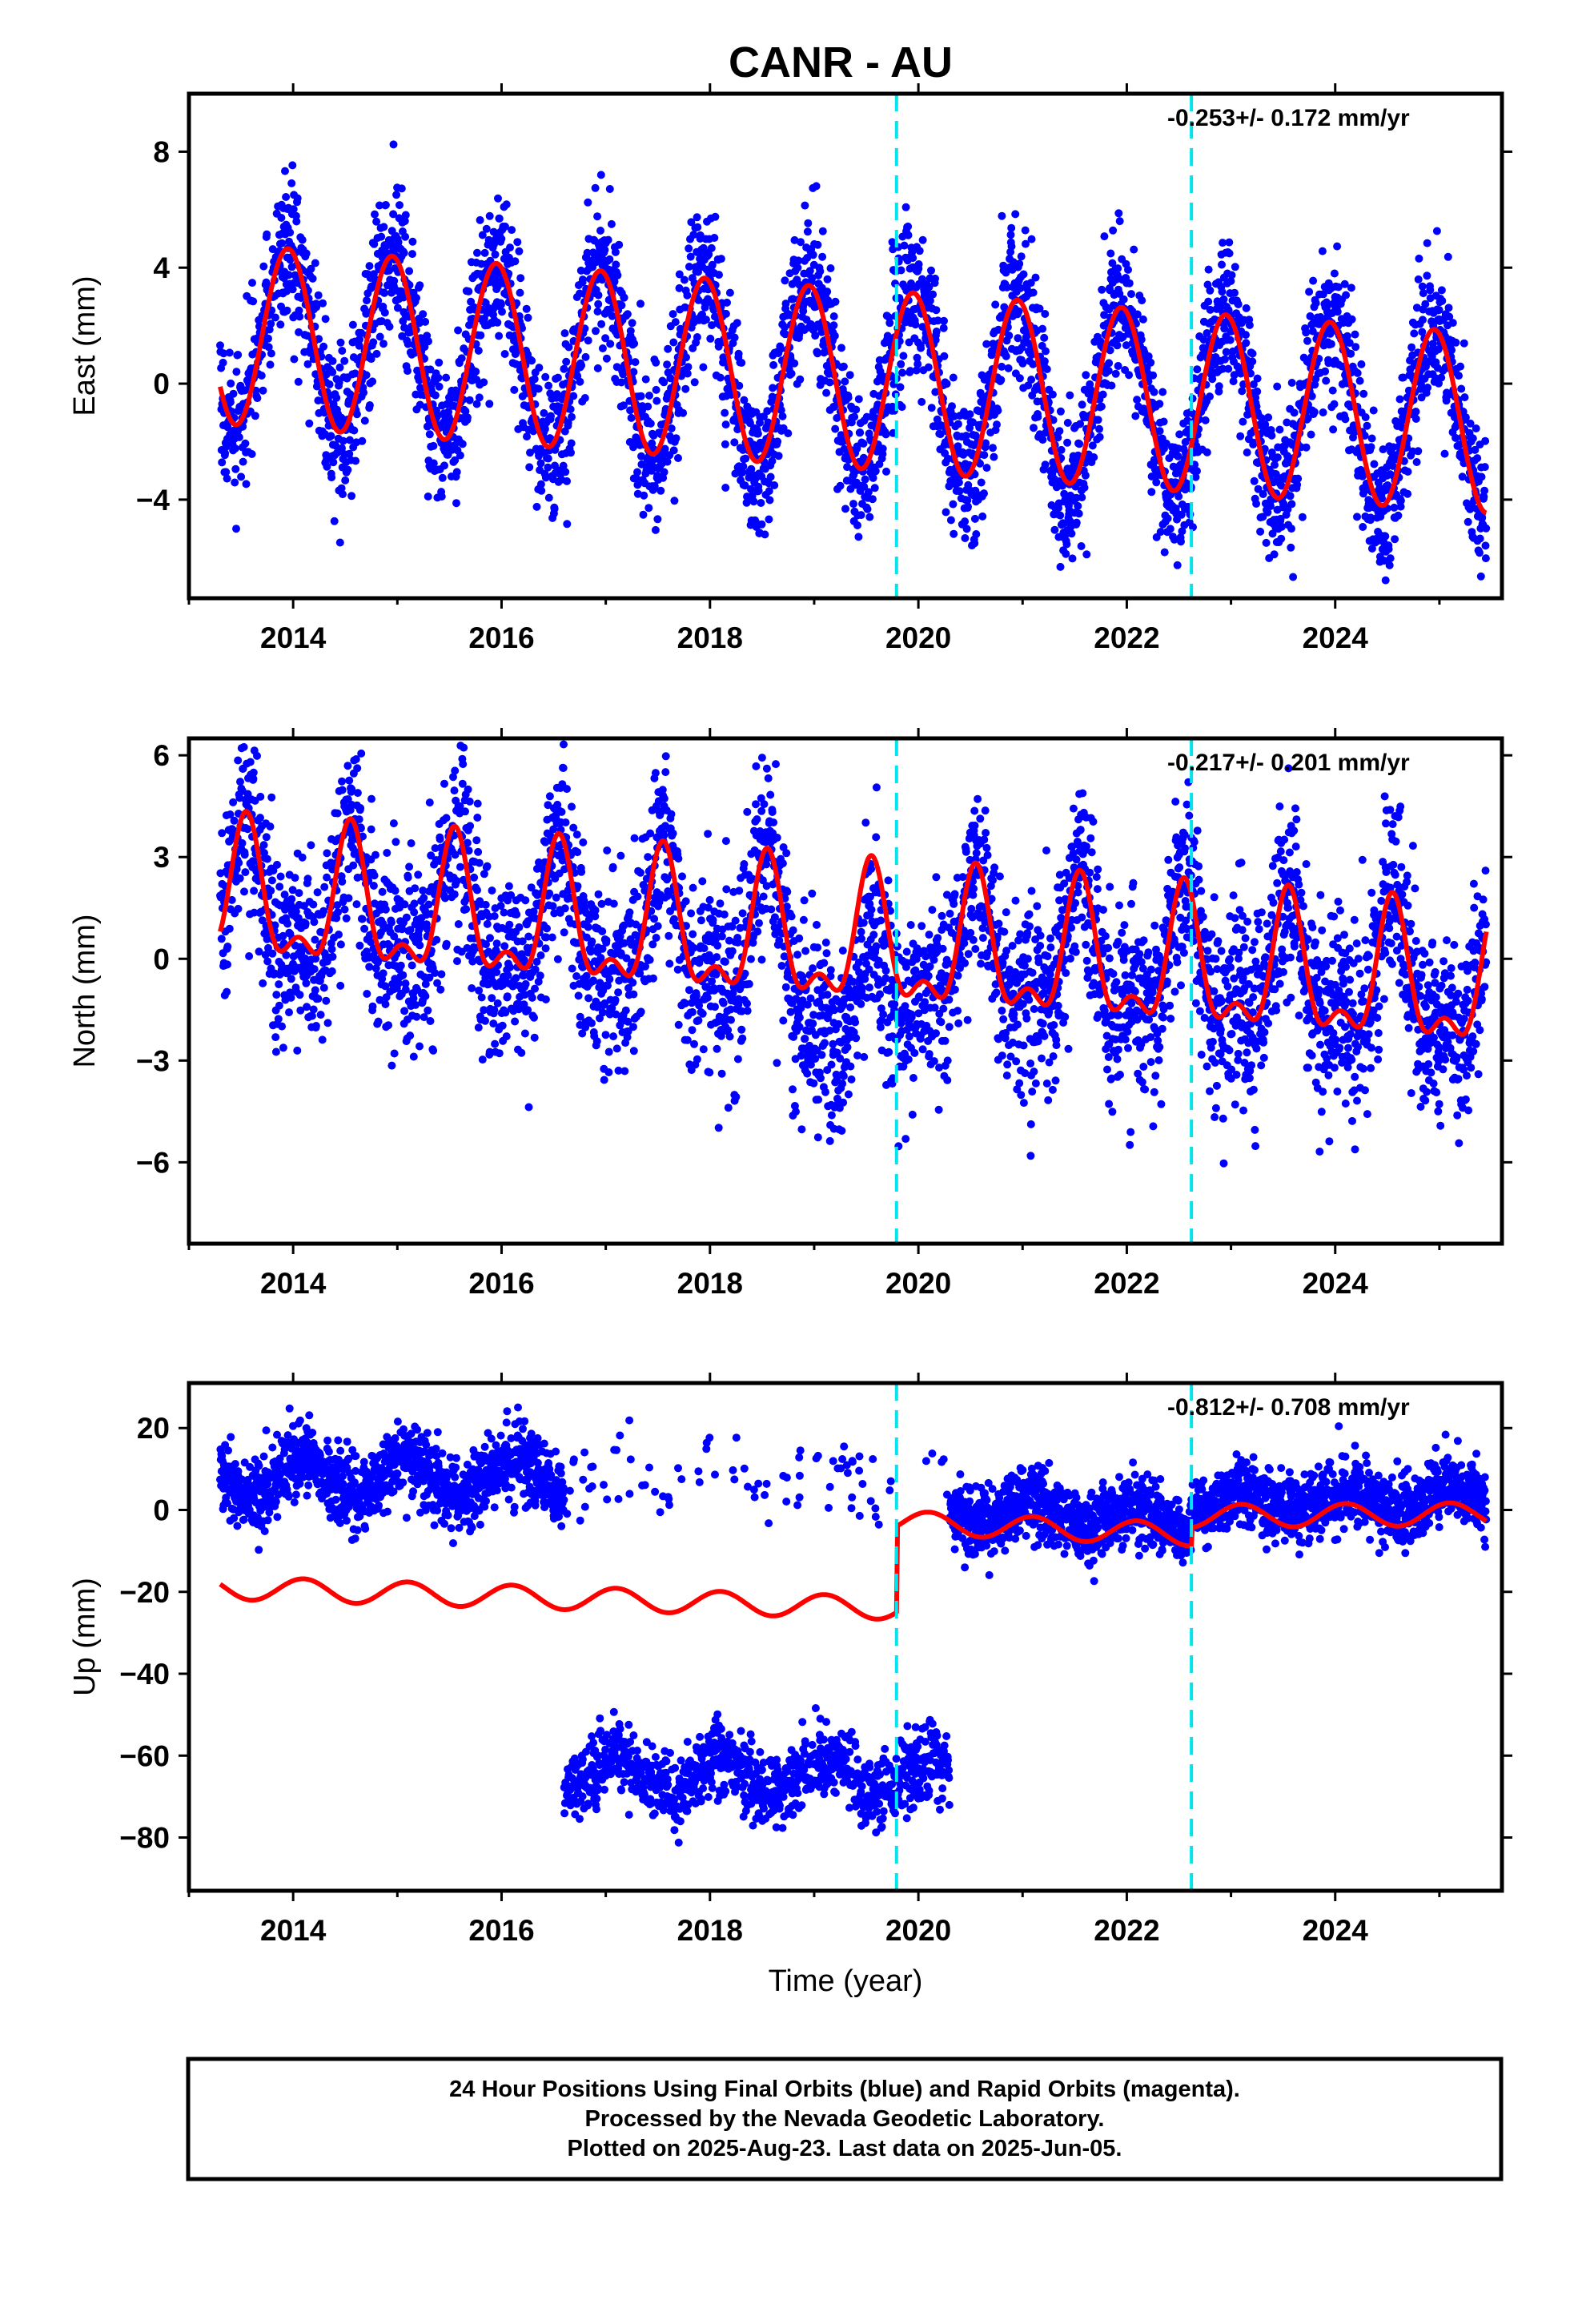 This screenshot has width=1582, height=2324. I want to click on y-tick-label: 8, so click(161, 151).